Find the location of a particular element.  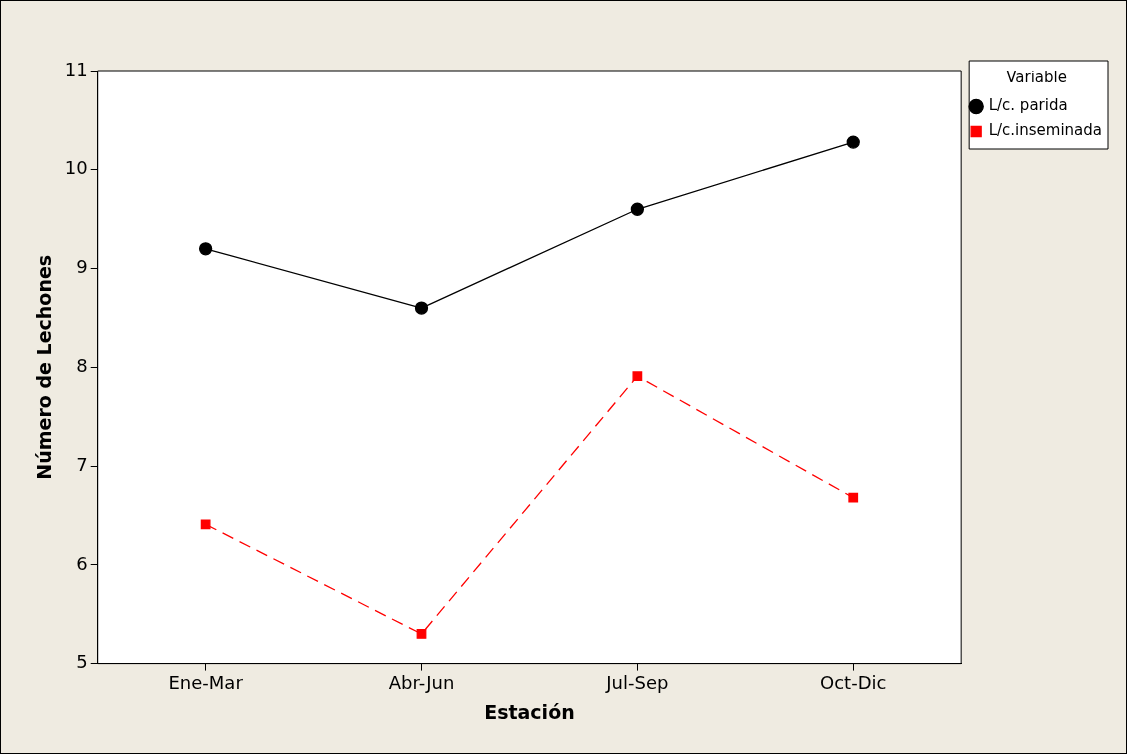

x-tick-label: Jul-Sep is located at coordinates (637, 683).